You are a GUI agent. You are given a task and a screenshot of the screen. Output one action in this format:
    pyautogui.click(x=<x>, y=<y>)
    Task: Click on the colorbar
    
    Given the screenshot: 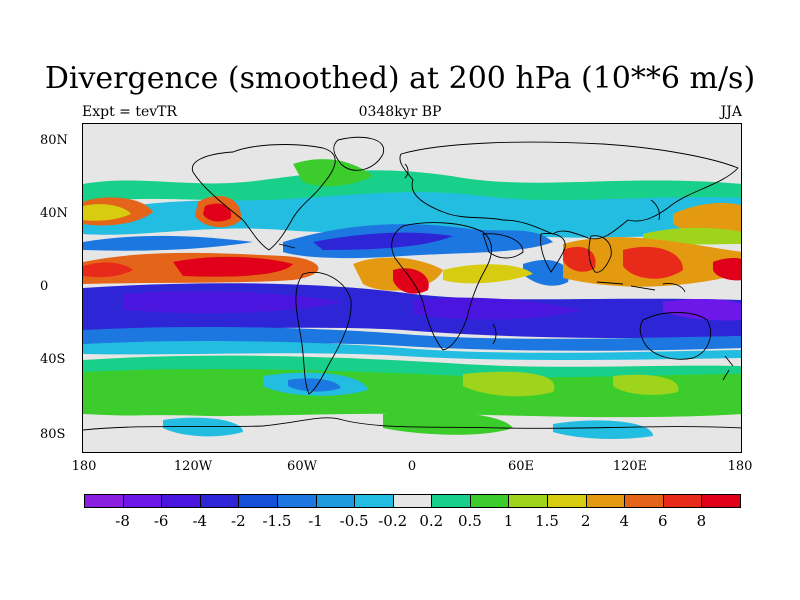 What is the action you would take?
    pyautogui.click(x=412, y=502)
    